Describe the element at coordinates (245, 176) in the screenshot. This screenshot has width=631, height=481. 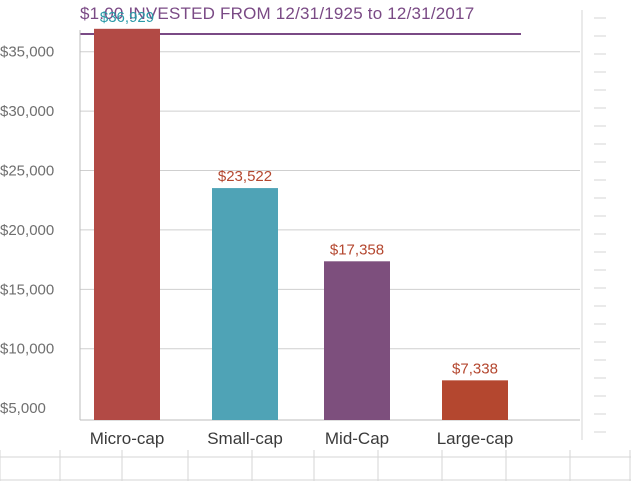
I see `data-label: $23,522` at that location.